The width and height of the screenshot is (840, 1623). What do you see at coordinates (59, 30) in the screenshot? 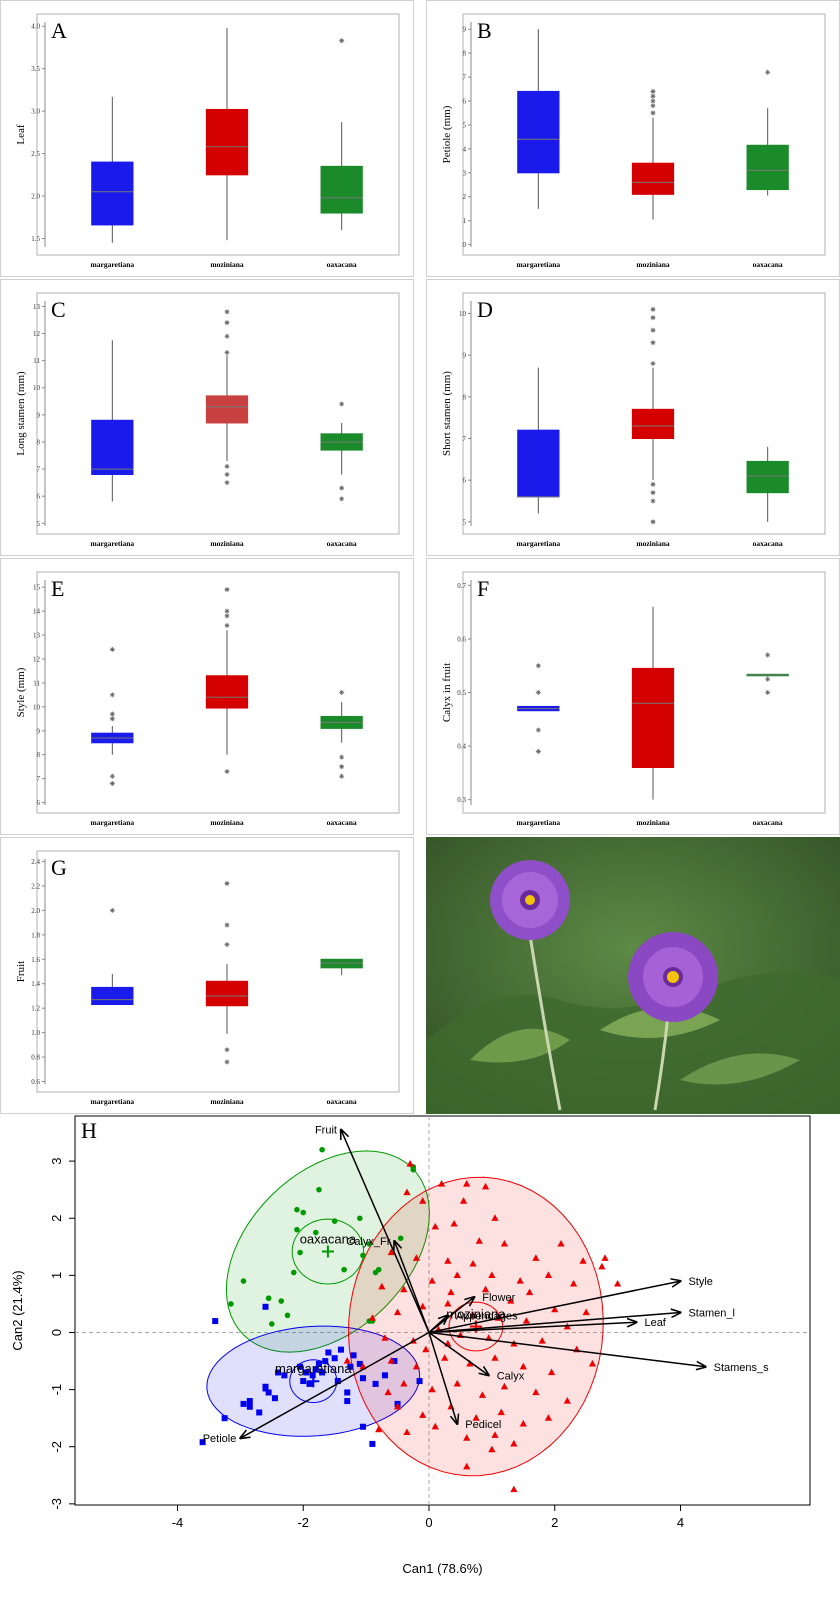
I see `panel-label: A` at bounding box center [59, 30].